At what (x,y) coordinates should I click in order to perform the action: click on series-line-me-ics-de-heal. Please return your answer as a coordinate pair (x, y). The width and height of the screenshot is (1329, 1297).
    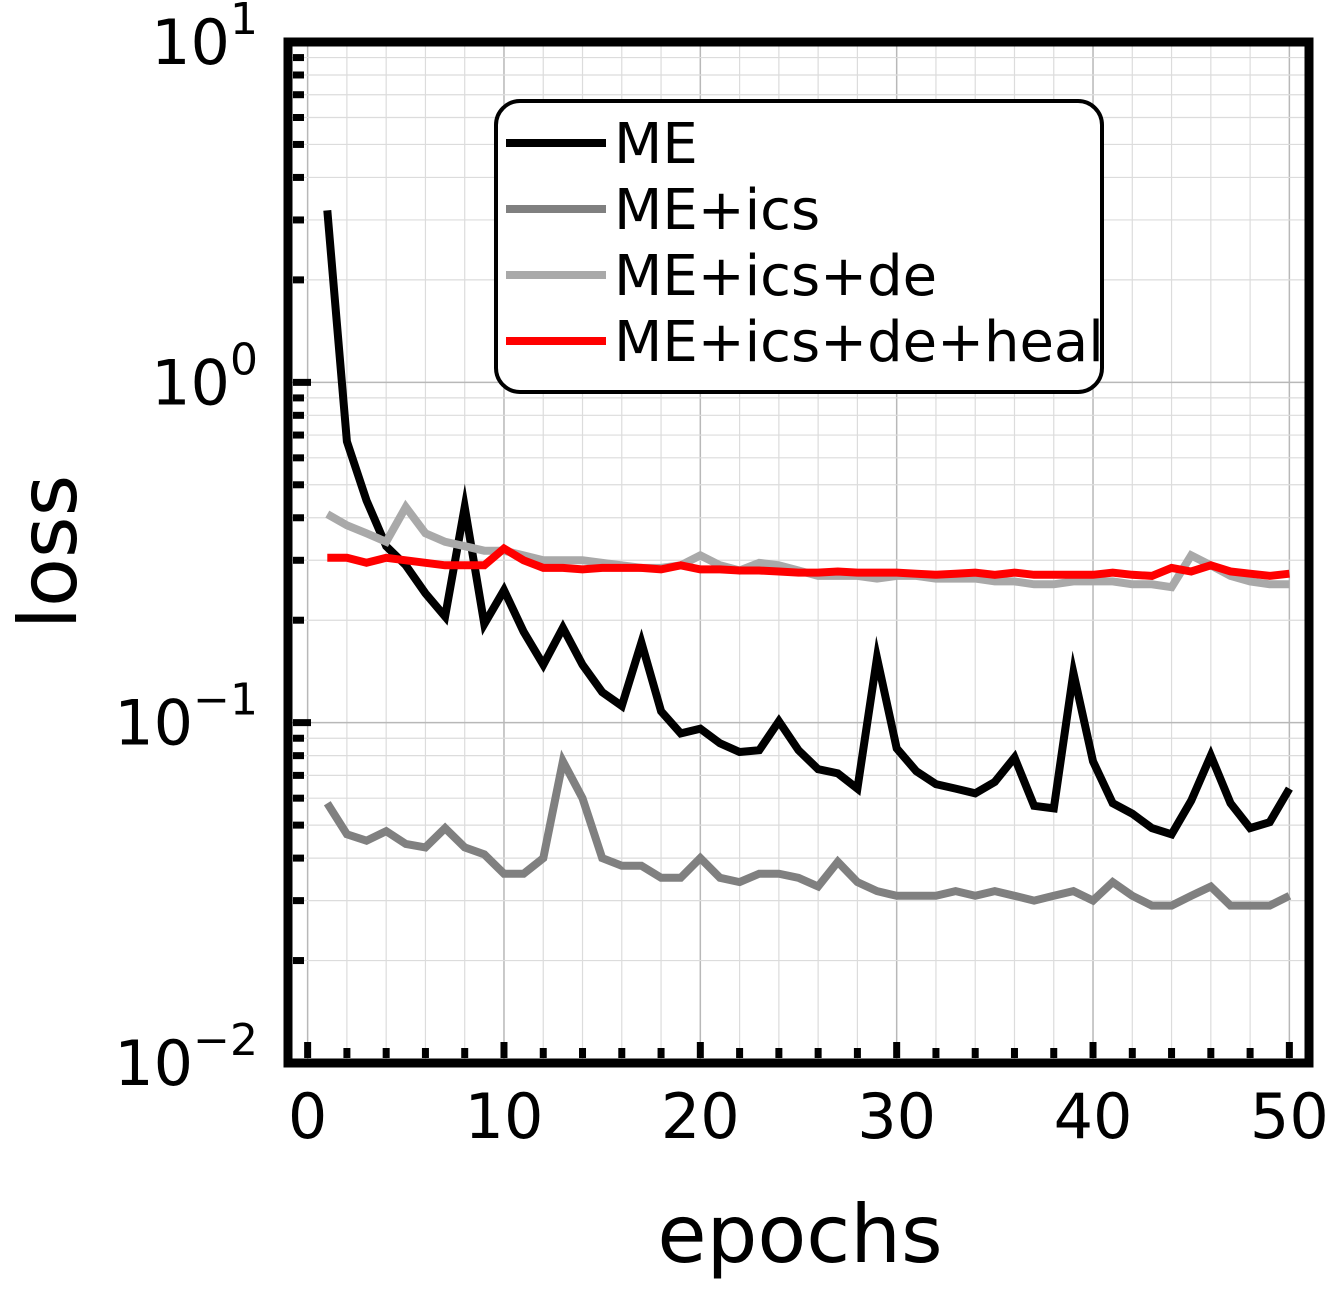
    Looking at the image, I should click on (808, 561).